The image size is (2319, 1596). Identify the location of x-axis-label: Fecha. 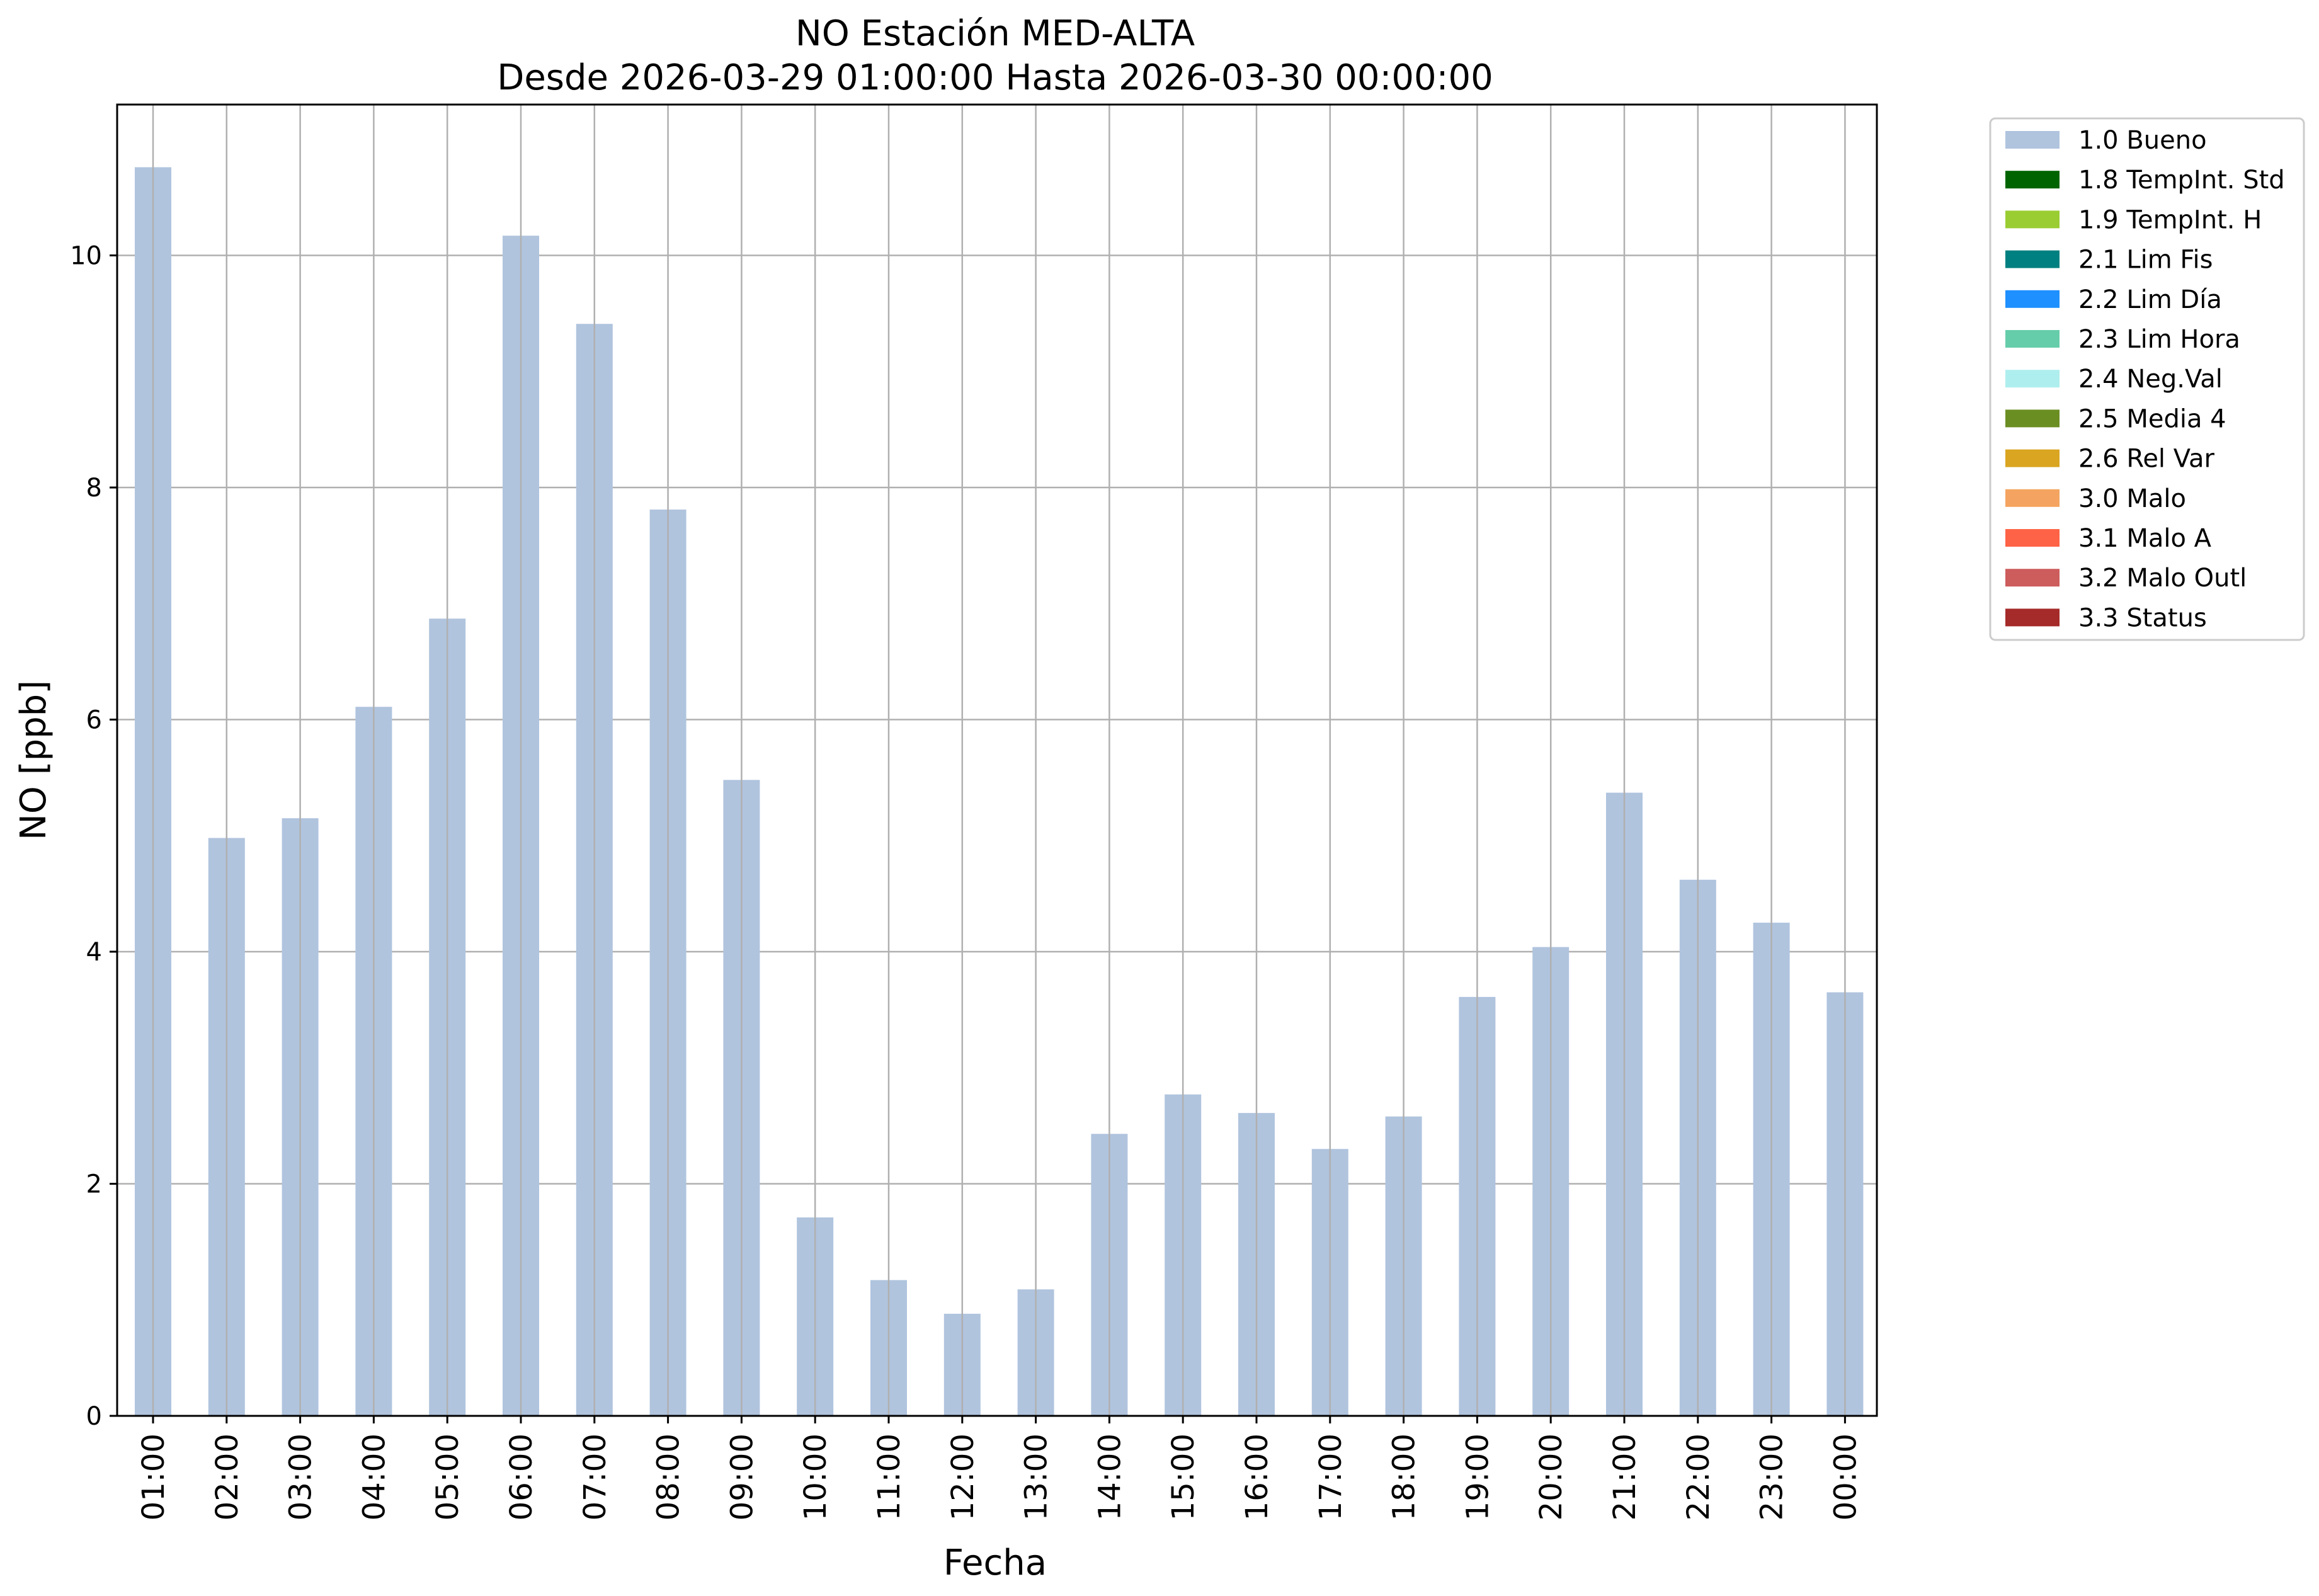
(995, 1562).